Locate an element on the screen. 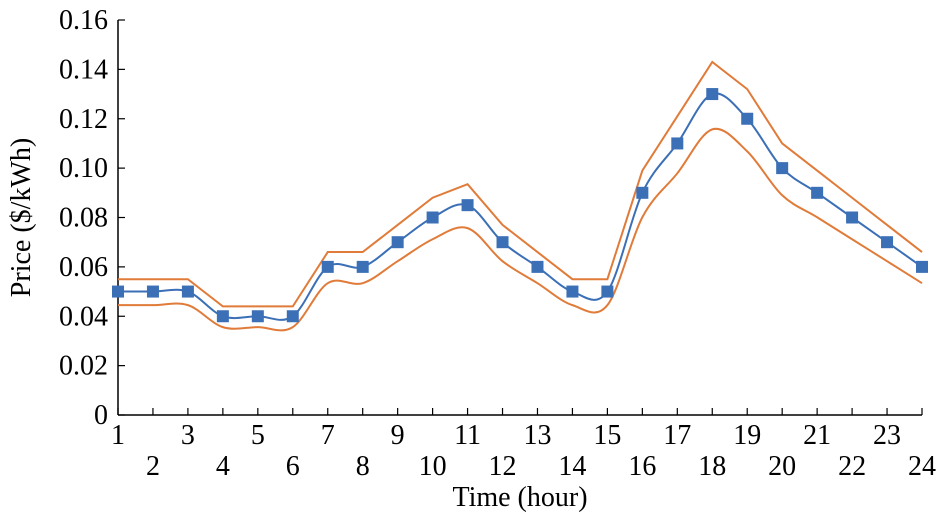  x-axis-label: Time (hour) is located at coordinates (519, 497).